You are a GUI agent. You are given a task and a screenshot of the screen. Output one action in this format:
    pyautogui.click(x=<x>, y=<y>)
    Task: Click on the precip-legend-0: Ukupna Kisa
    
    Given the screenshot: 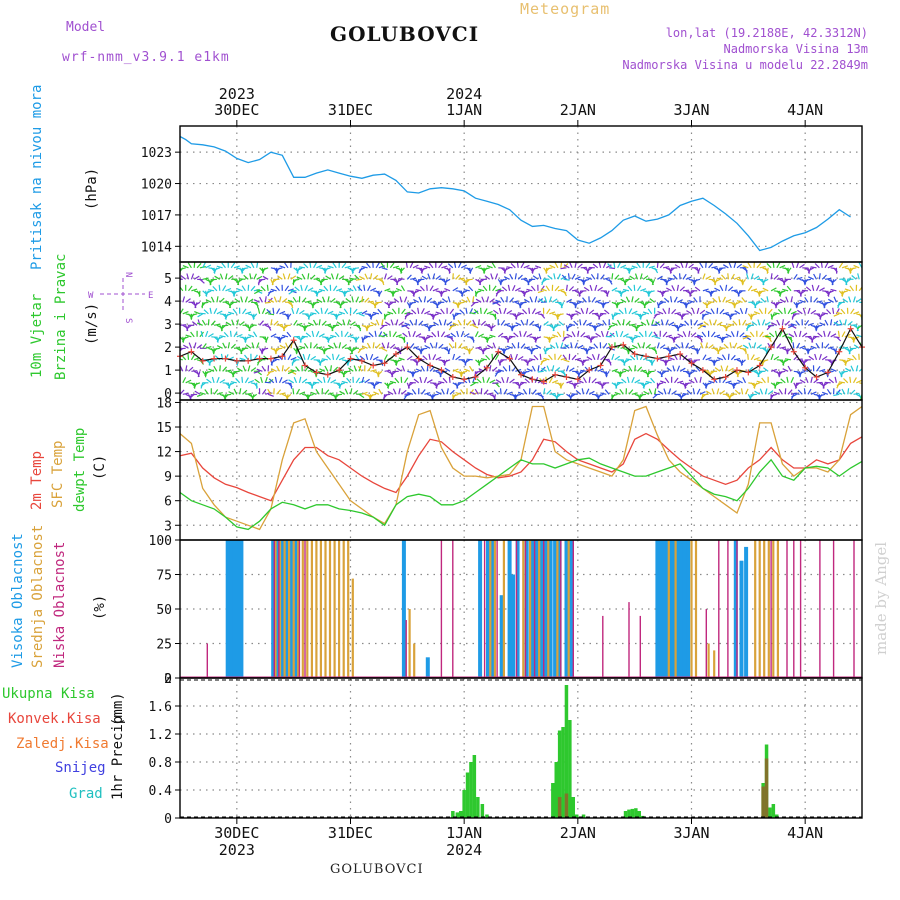 What is the action you would take?
    pyautogui.click(x=48, y=694)
    